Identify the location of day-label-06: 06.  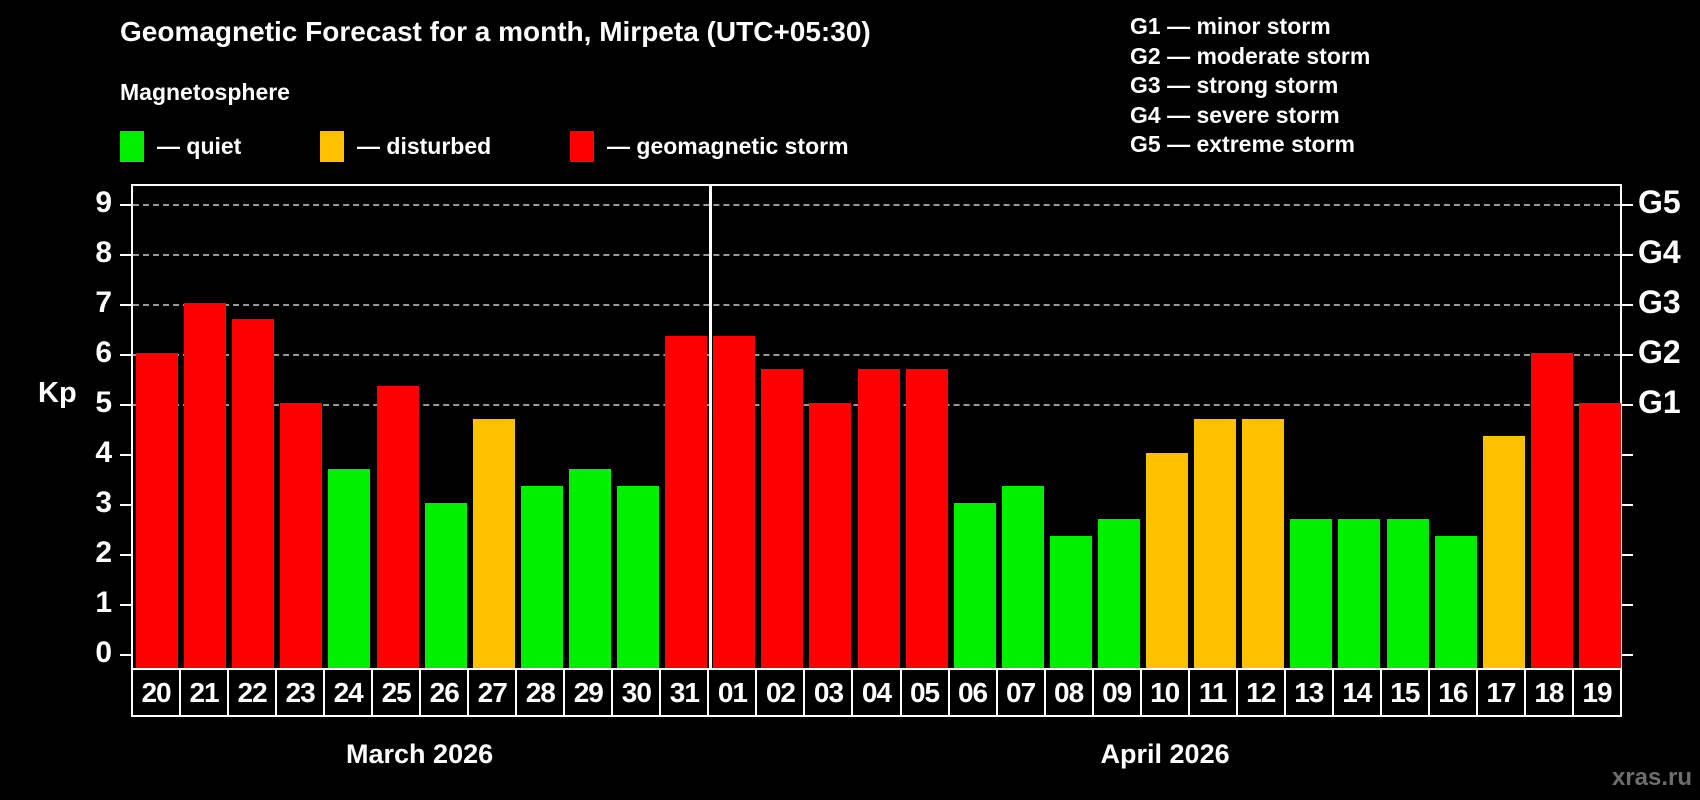
(973, 692).